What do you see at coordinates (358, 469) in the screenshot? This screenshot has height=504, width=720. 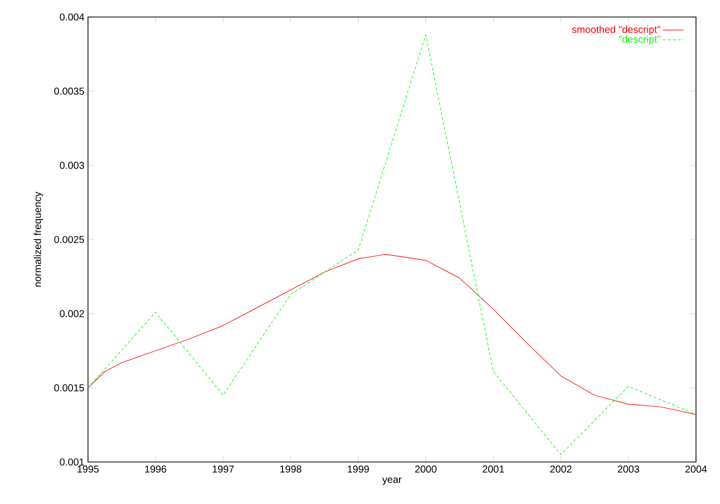 I see `x-tick-label: 1999` at bounding box center [358, 469].